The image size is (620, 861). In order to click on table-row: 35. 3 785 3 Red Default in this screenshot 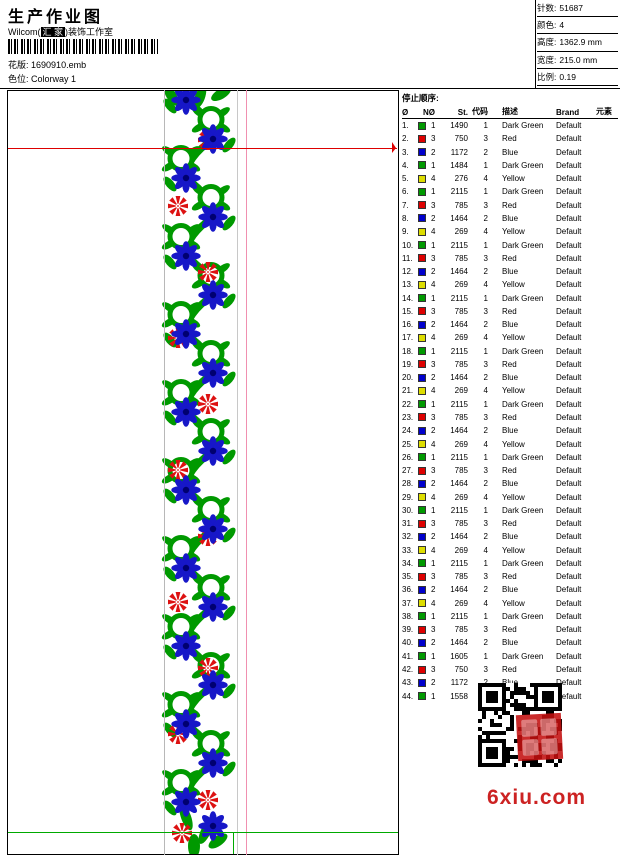, I will do `click(492, 577)`.